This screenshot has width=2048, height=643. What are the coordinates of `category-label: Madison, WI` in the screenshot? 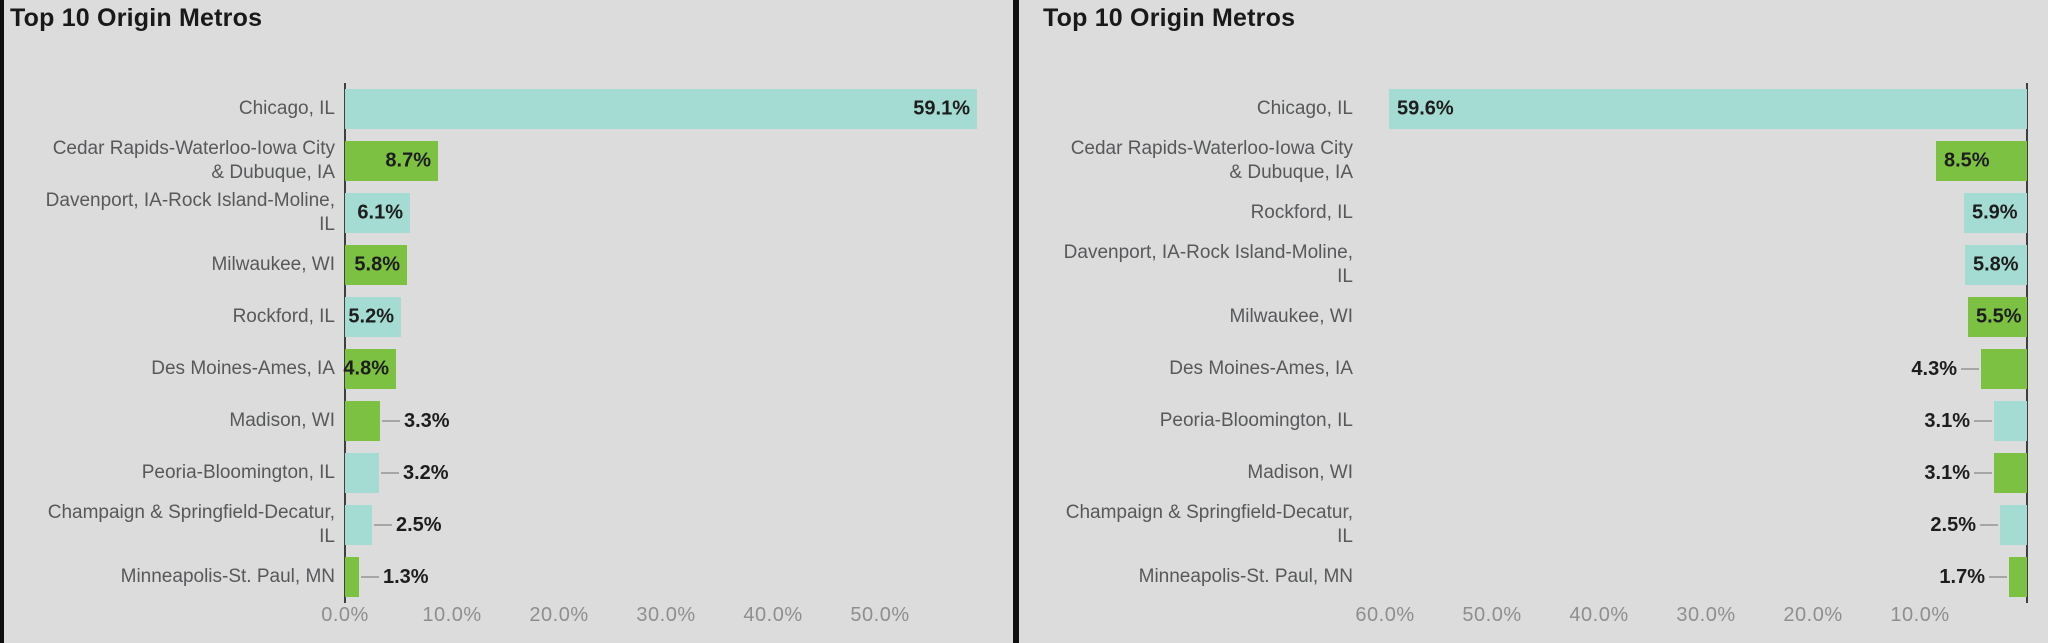 It's located at (1186, 473).